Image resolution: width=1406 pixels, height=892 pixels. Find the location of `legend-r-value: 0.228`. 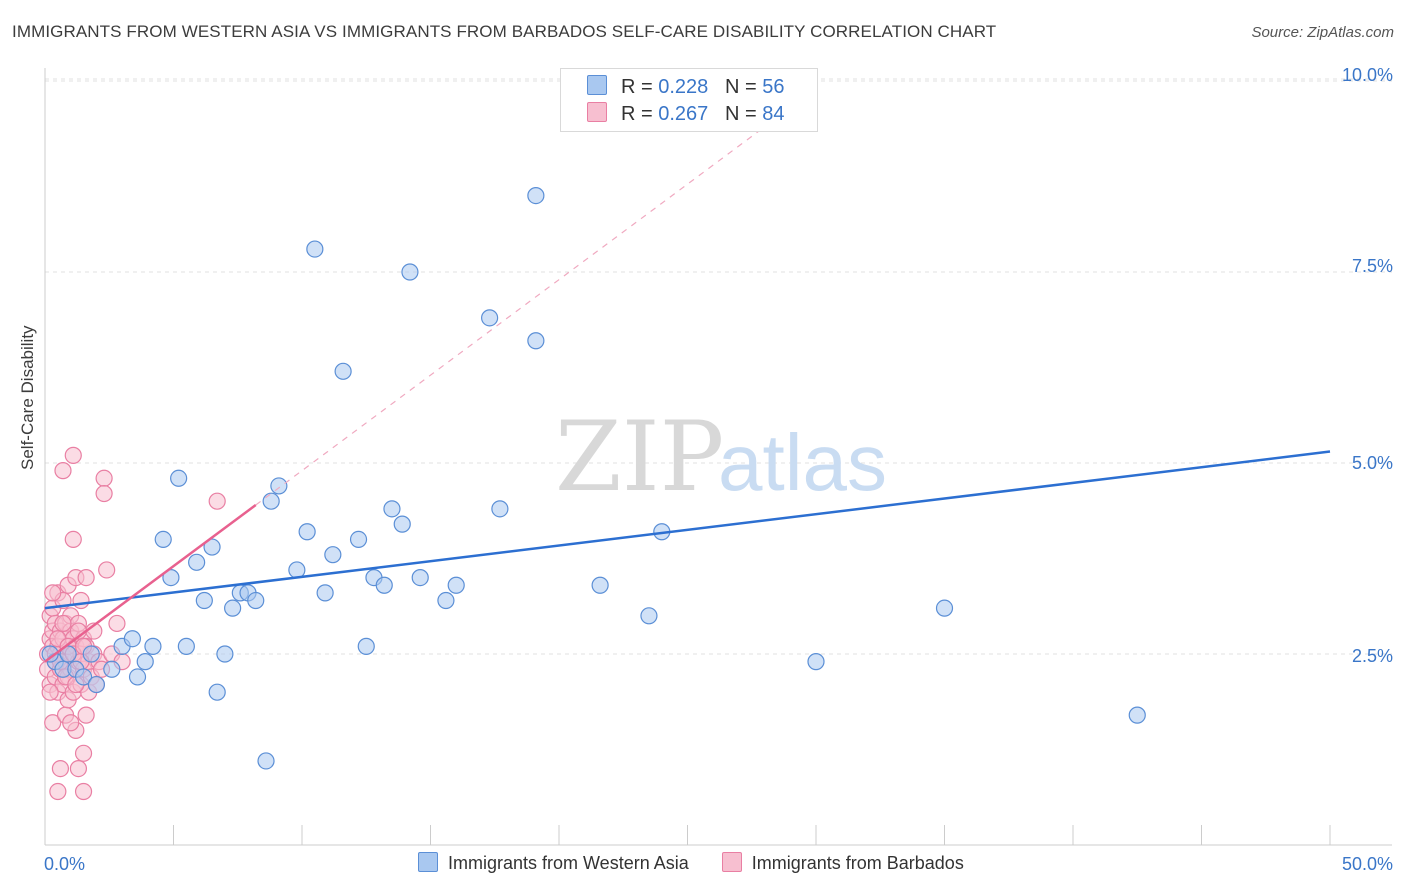

legend-r-value: 0.228 is located at coordinates (683, 87).